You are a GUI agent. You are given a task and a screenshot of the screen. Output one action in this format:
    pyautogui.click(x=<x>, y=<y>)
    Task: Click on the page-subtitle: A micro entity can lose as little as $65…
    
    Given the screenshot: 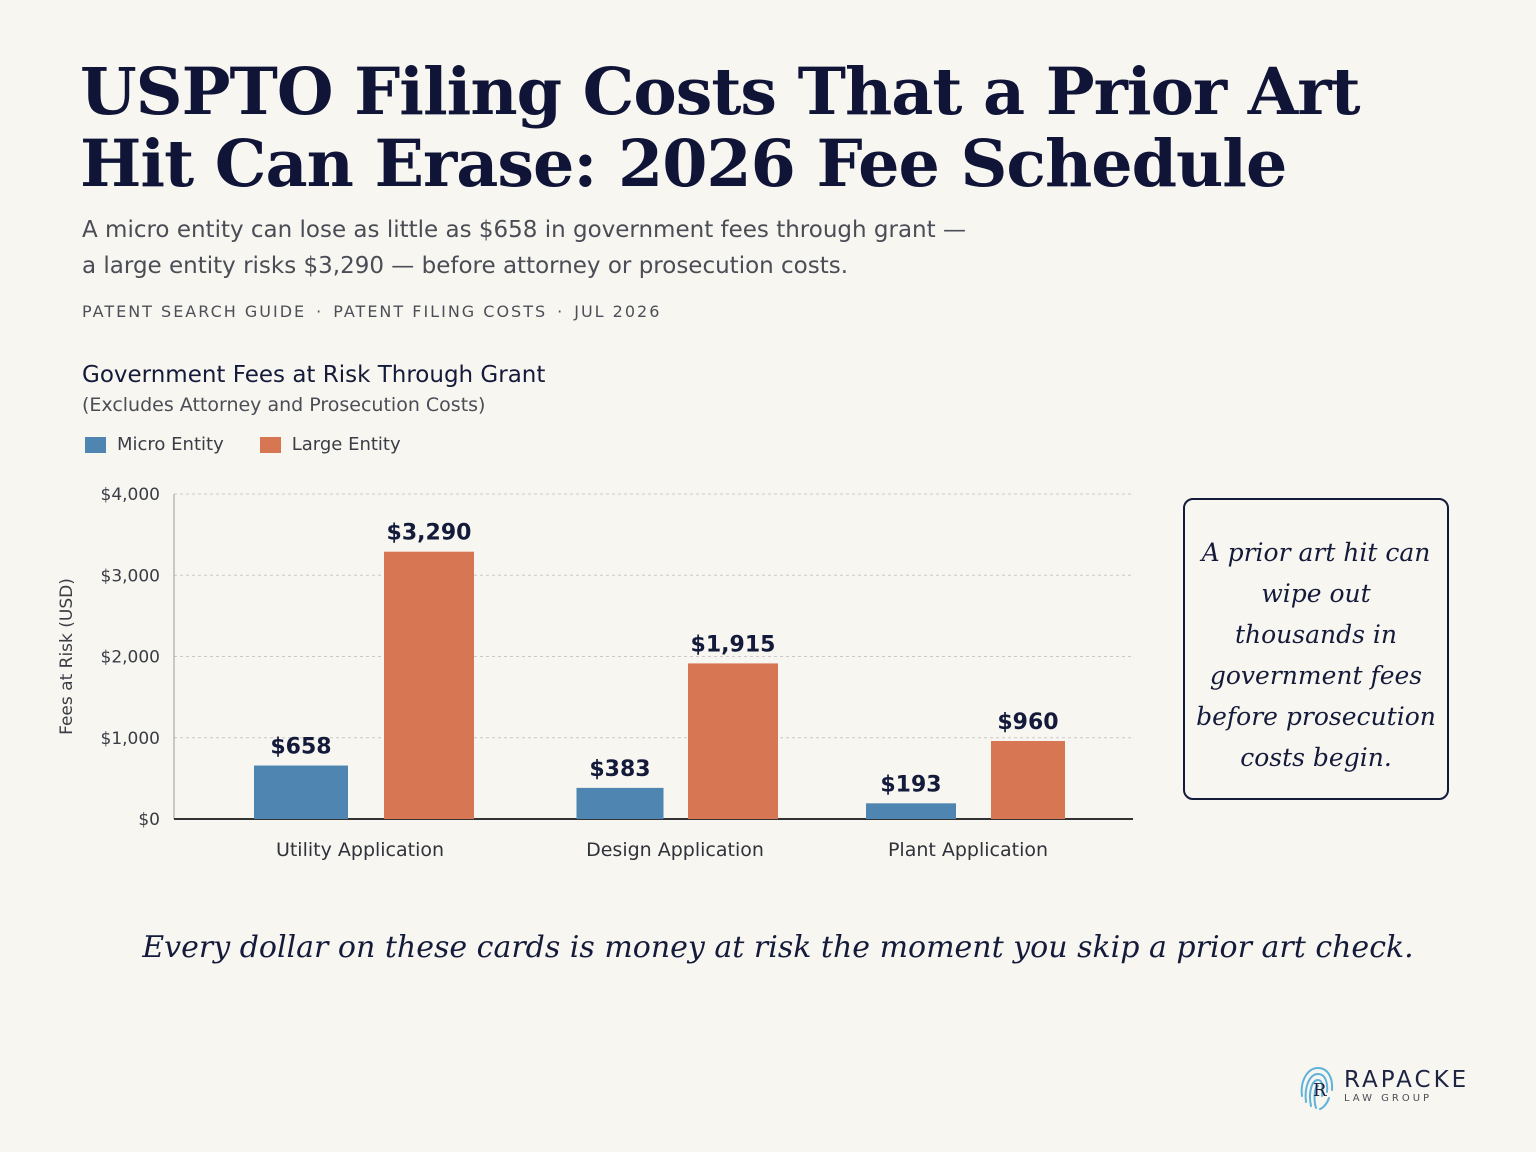 What is the action you would take?
    pyautogui.click(x=532, y=248)
    